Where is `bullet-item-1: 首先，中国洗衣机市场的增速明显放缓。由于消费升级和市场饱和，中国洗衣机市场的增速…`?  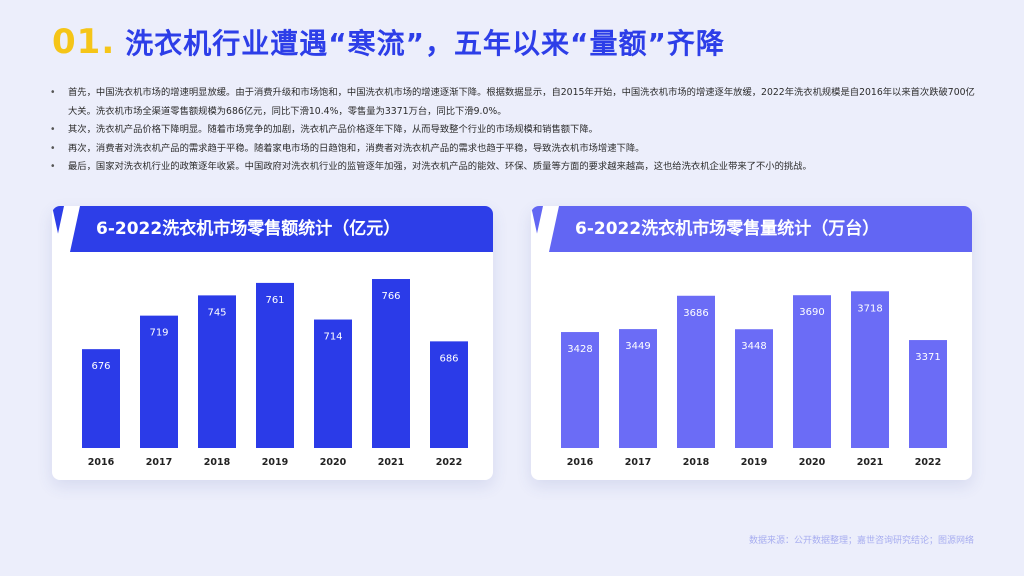
bullet-item-1: 首先，中国洗衣机市场的增速明显放缓。由于消费升级和市场饱和，中国洗衣机市场的增速… is located at coordinates (513, 102).